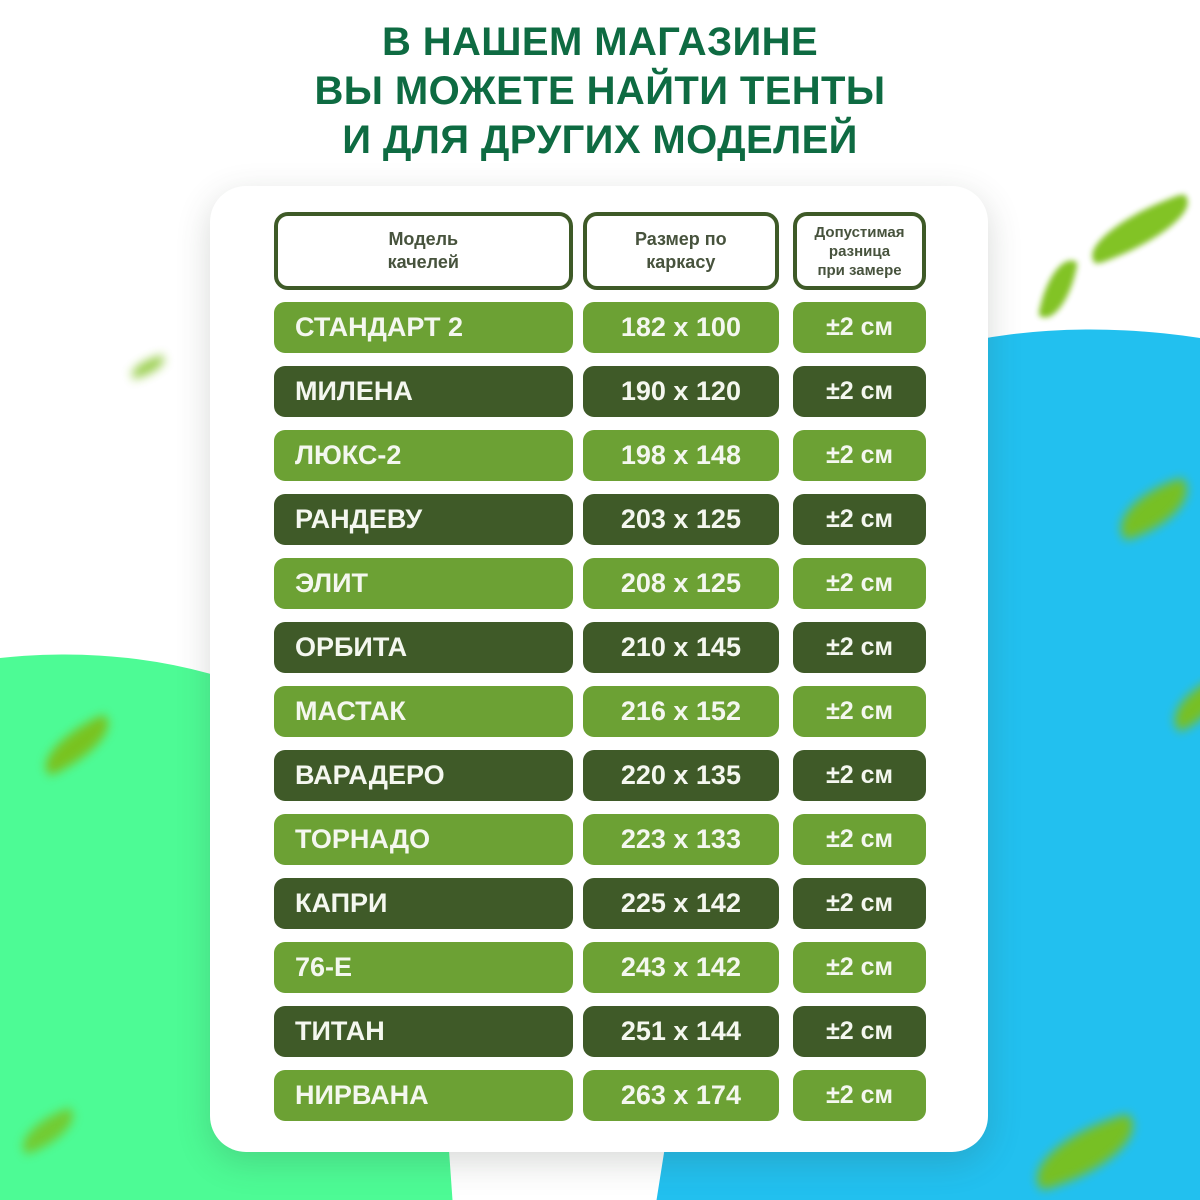  I want to click on cell-model: МАСТАК, so click(423, 711).